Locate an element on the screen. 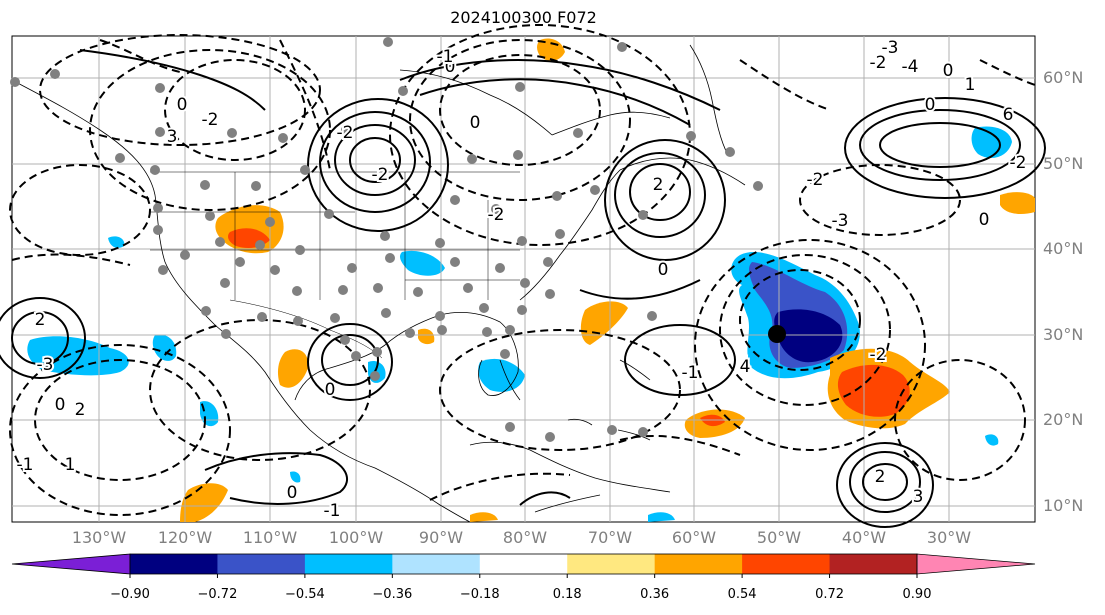 The height and width of the screenshot is (615, 1105). lon-label: 40°W is located at coordinates (864, 537).